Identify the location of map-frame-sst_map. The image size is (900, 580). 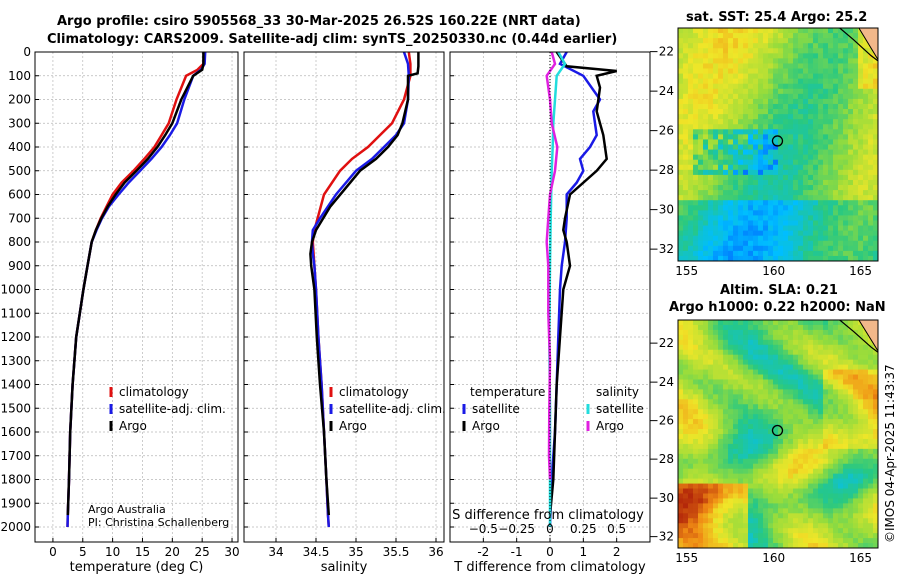
(778, 144).